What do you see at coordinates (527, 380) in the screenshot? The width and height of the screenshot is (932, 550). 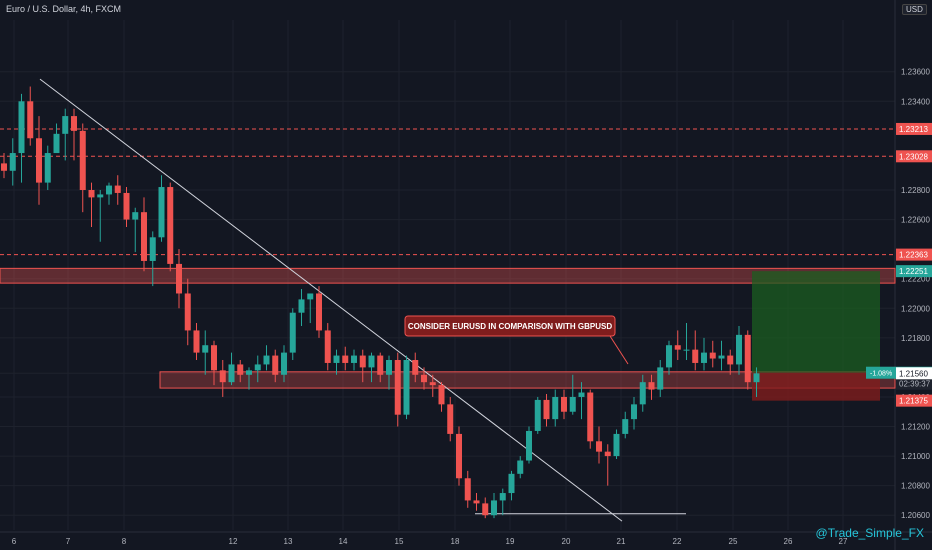 I see `support-zone` at bounding box center [527, 380].